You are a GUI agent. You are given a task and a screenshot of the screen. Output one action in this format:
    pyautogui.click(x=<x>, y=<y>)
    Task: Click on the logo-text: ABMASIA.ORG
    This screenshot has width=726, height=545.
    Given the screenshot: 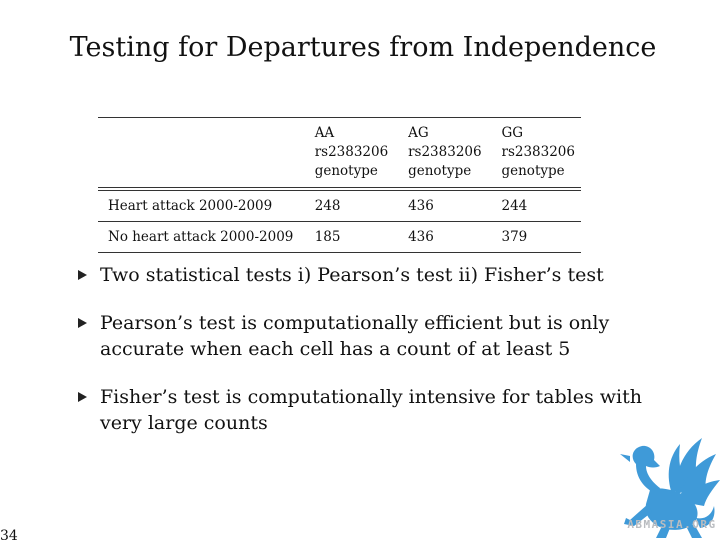 What is the action you would take?
    pyautogui.click(x=672, y=524)
    